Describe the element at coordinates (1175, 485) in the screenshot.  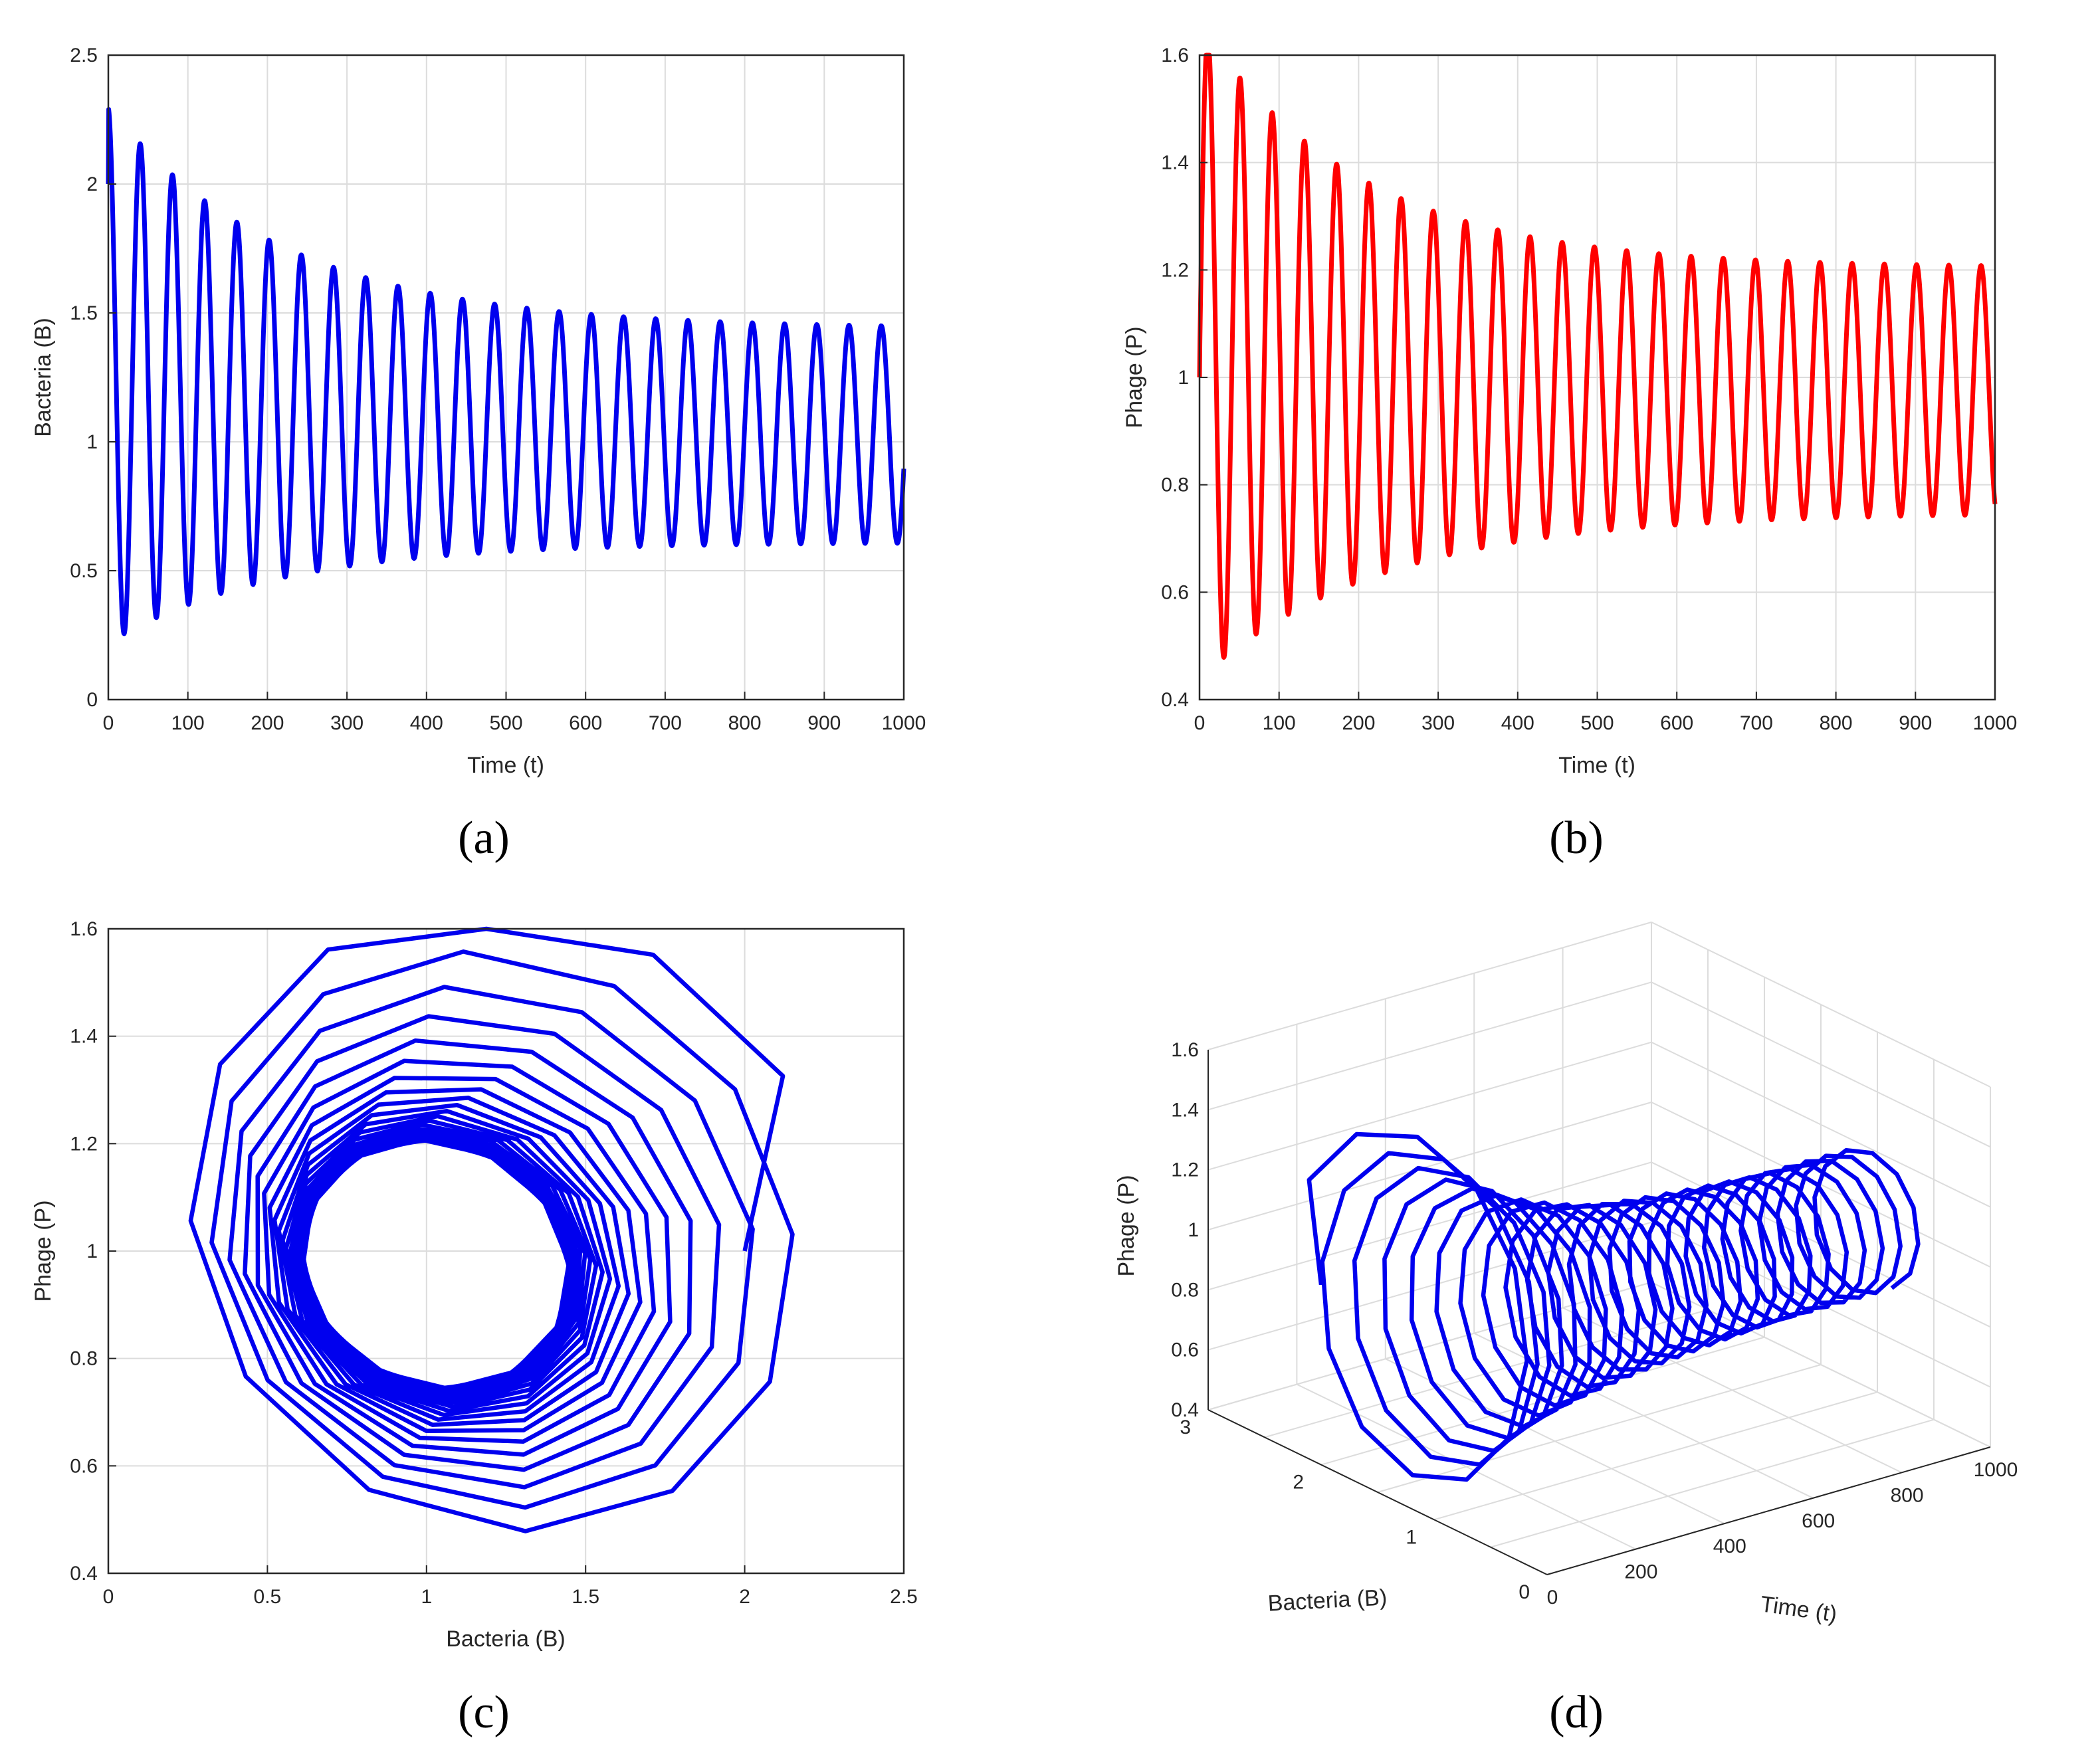
I see `panel-b-y-tick-label: 0.8` at that location.